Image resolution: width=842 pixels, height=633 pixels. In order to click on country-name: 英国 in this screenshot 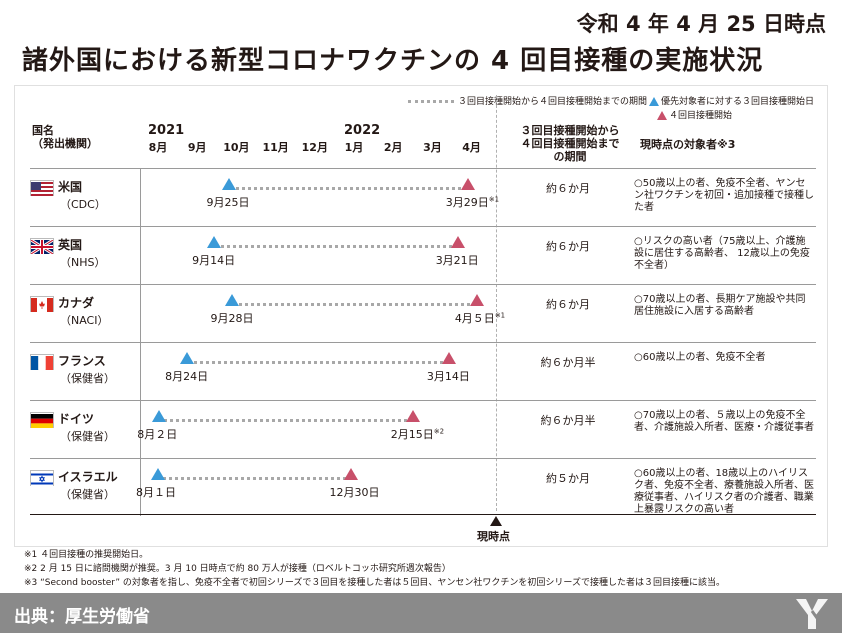, I will do `click(70, 245)`.